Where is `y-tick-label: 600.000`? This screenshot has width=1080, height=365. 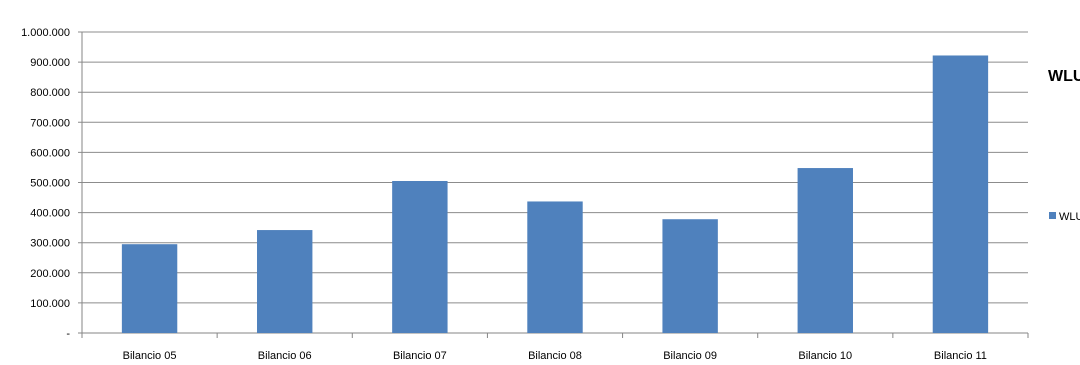
y-tick-label: 600.000 is located at coordinates (50, 153).